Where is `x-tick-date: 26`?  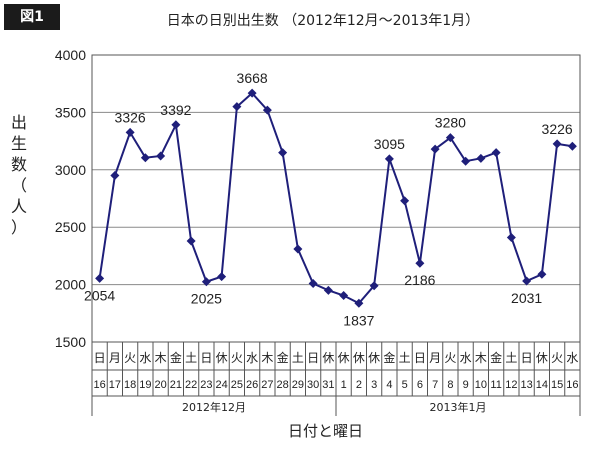
x-tick-date: 26 is located at coordinates (252, 385).